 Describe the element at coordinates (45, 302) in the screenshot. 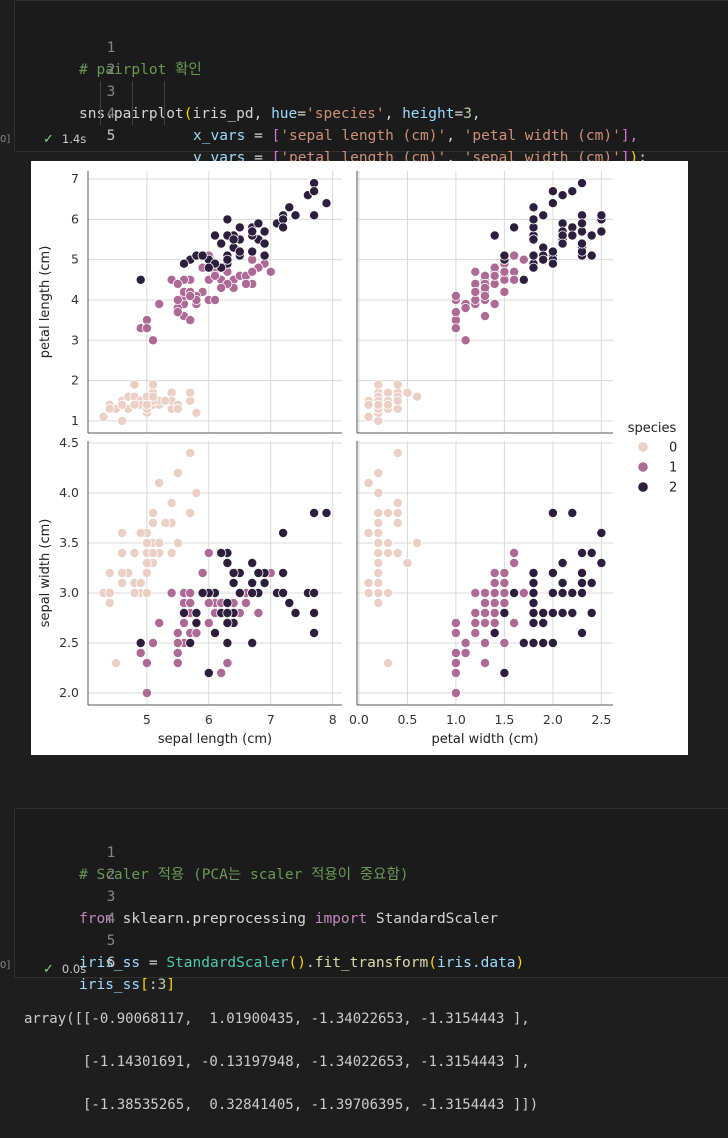

I see `y-axis-label: petal length (cm)` at that location.